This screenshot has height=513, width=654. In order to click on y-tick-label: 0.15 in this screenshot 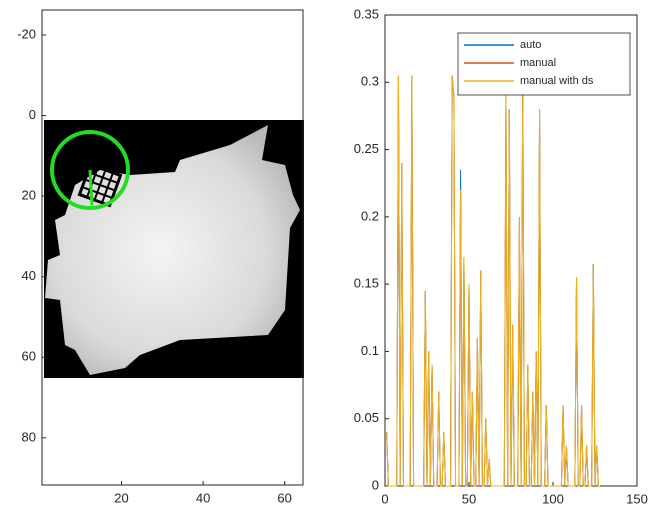, I will do `click(366, 283)`.